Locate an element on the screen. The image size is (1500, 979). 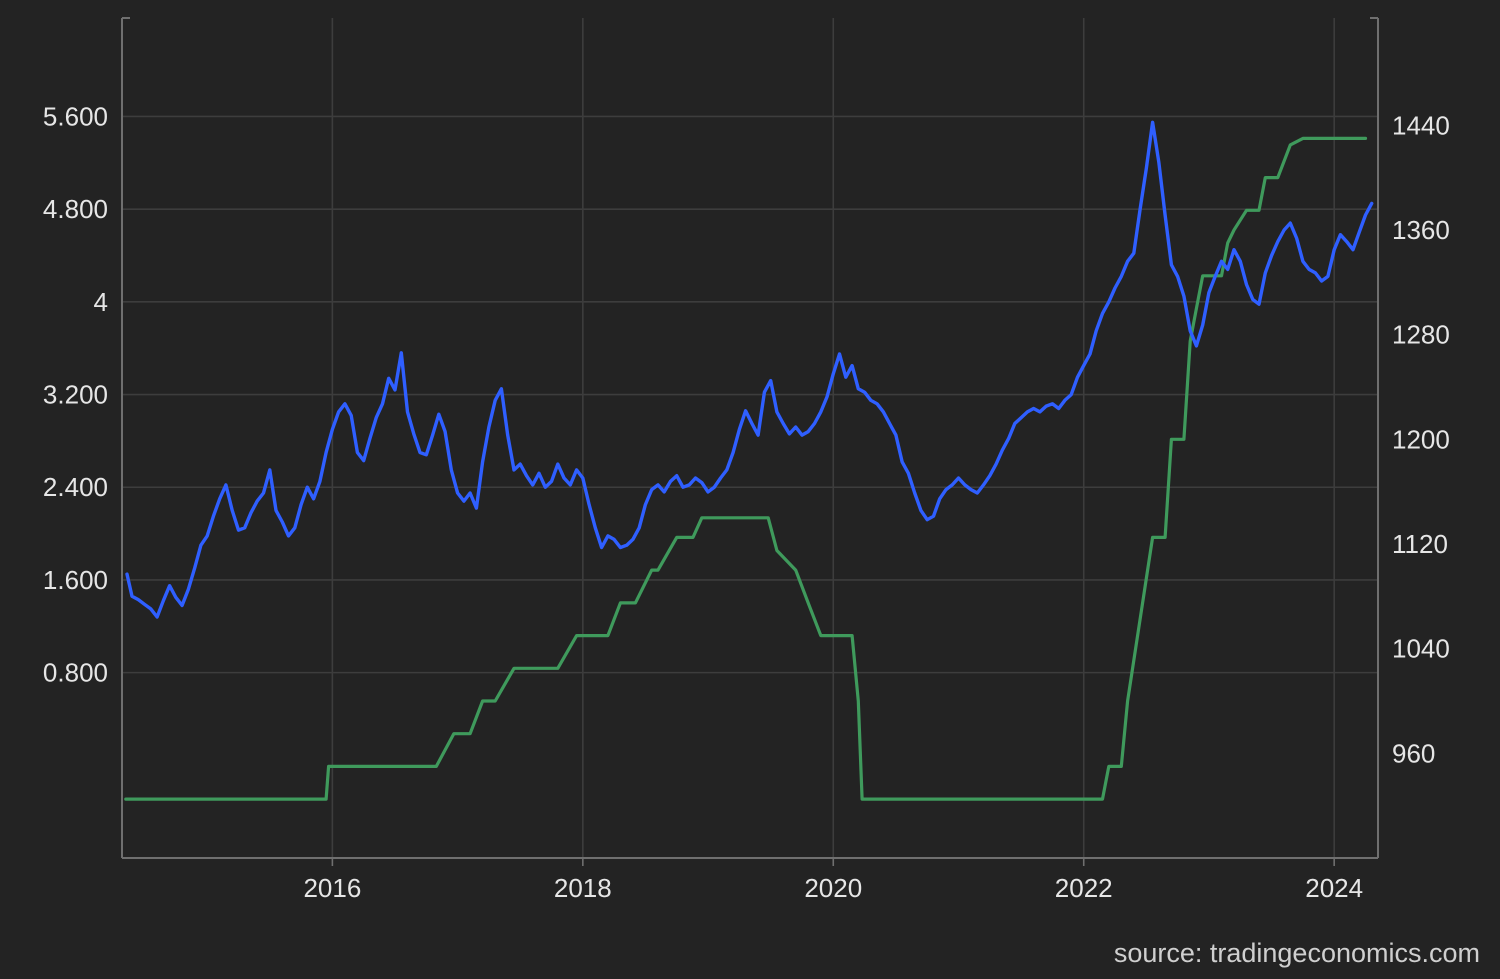
y-left-tick-label: 1.600 is located at coordinates (75, 580).